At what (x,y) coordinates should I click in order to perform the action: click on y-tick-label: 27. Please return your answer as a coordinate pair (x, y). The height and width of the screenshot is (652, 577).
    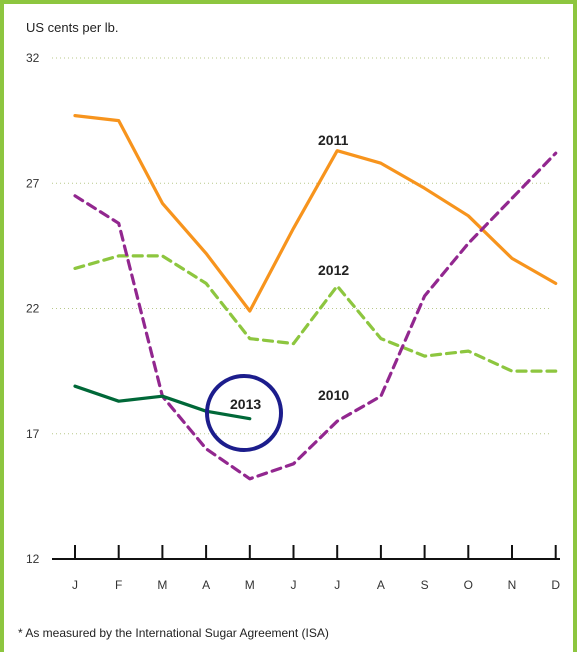
    Looking at the image, I should click on (33, 183).